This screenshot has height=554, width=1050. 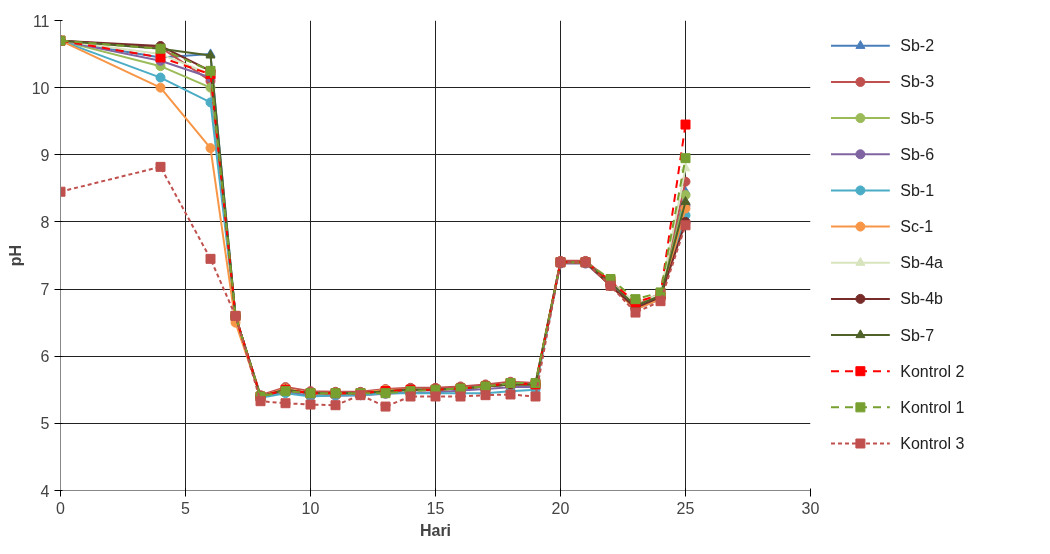 What do you see at coordinates (45, 357) in the screenshot?
I see `y-tick-label: 6` at bounding box center [45, 357].